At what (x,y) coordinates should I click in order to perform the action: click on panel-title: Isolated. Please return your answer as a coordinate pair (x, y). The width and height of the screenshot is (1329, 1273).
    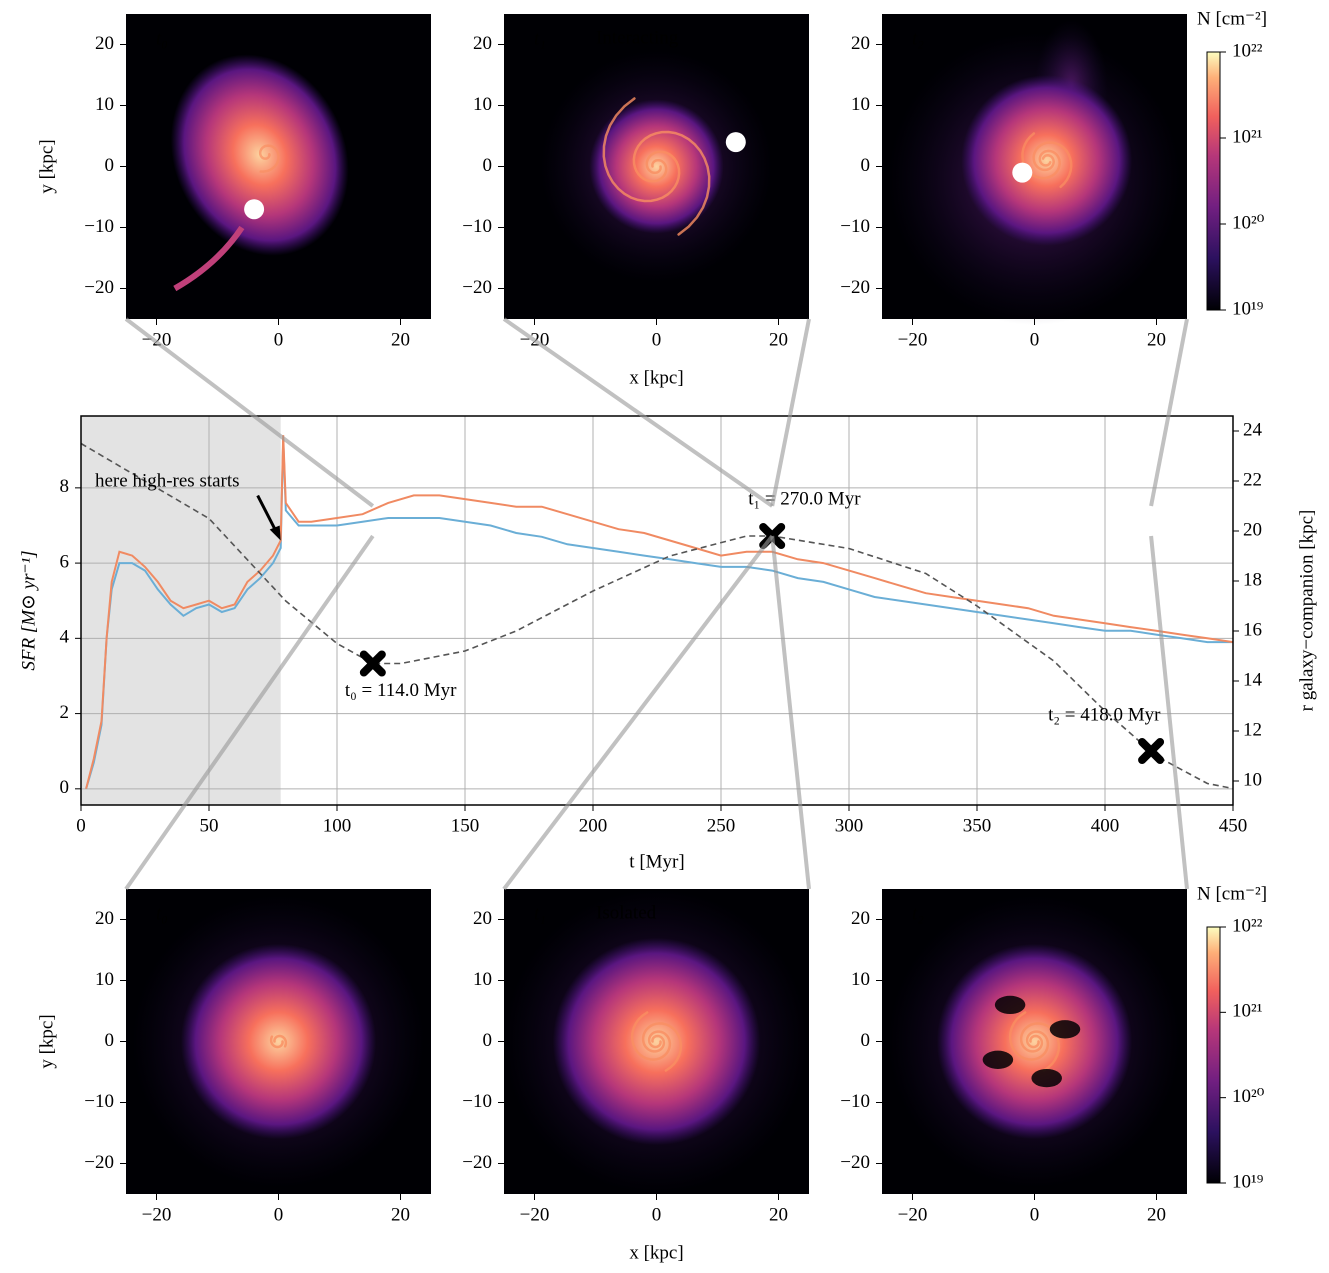
    Looking at the image, I should click on (626, 912).